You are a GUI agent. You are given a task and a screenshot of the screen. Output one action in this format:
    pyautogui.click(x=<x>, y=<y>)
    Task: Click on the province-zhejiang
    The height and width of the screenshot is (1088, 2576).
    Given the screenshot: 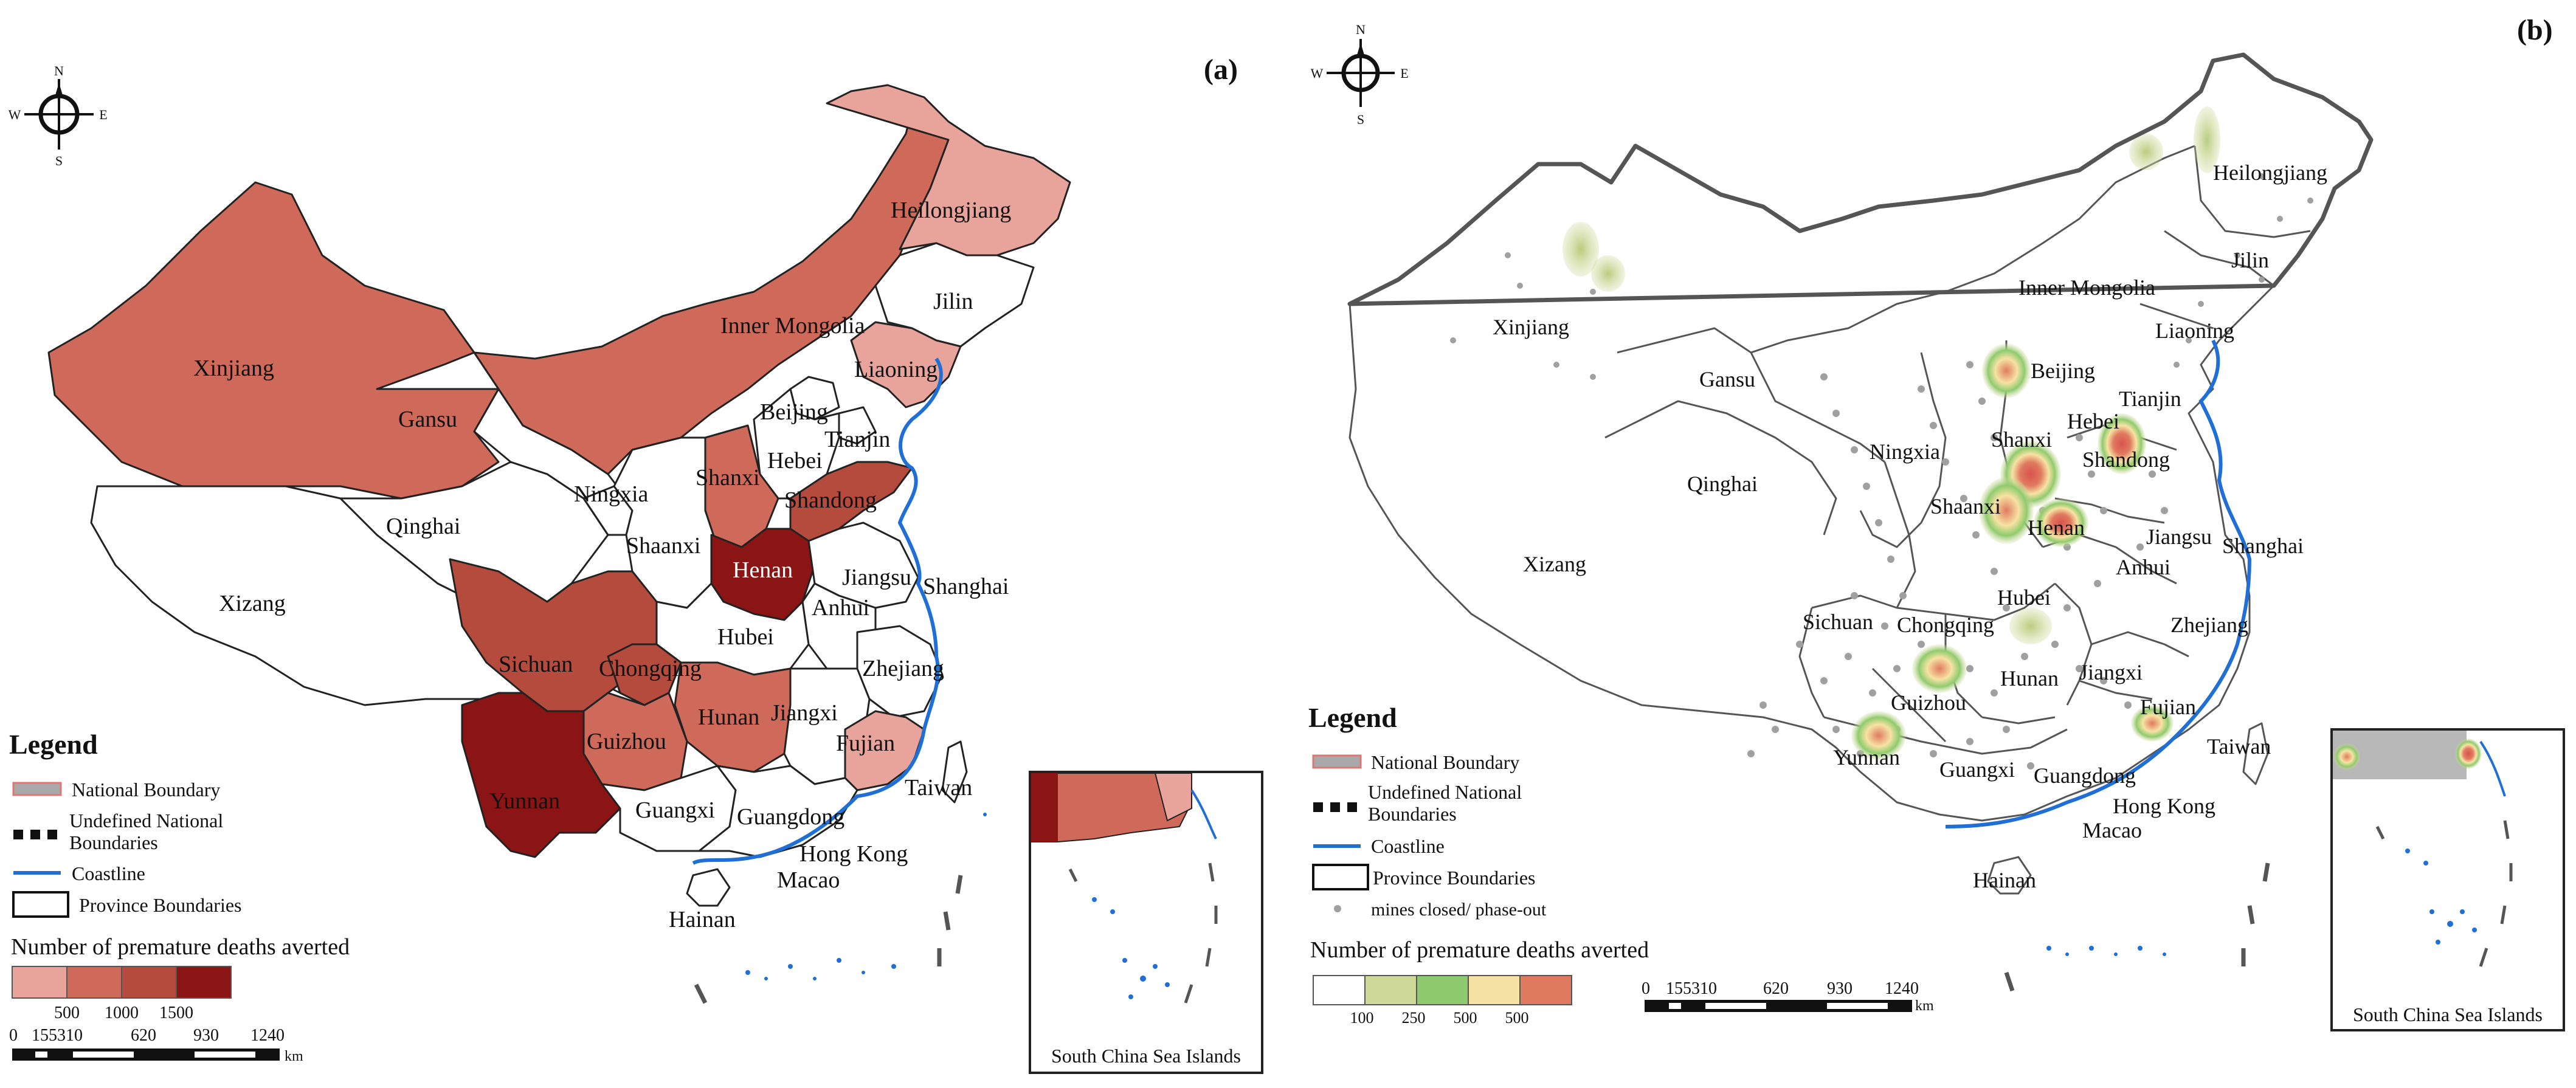 What is the action you would take?
    pyautogui.click(x=900, y=671)
    